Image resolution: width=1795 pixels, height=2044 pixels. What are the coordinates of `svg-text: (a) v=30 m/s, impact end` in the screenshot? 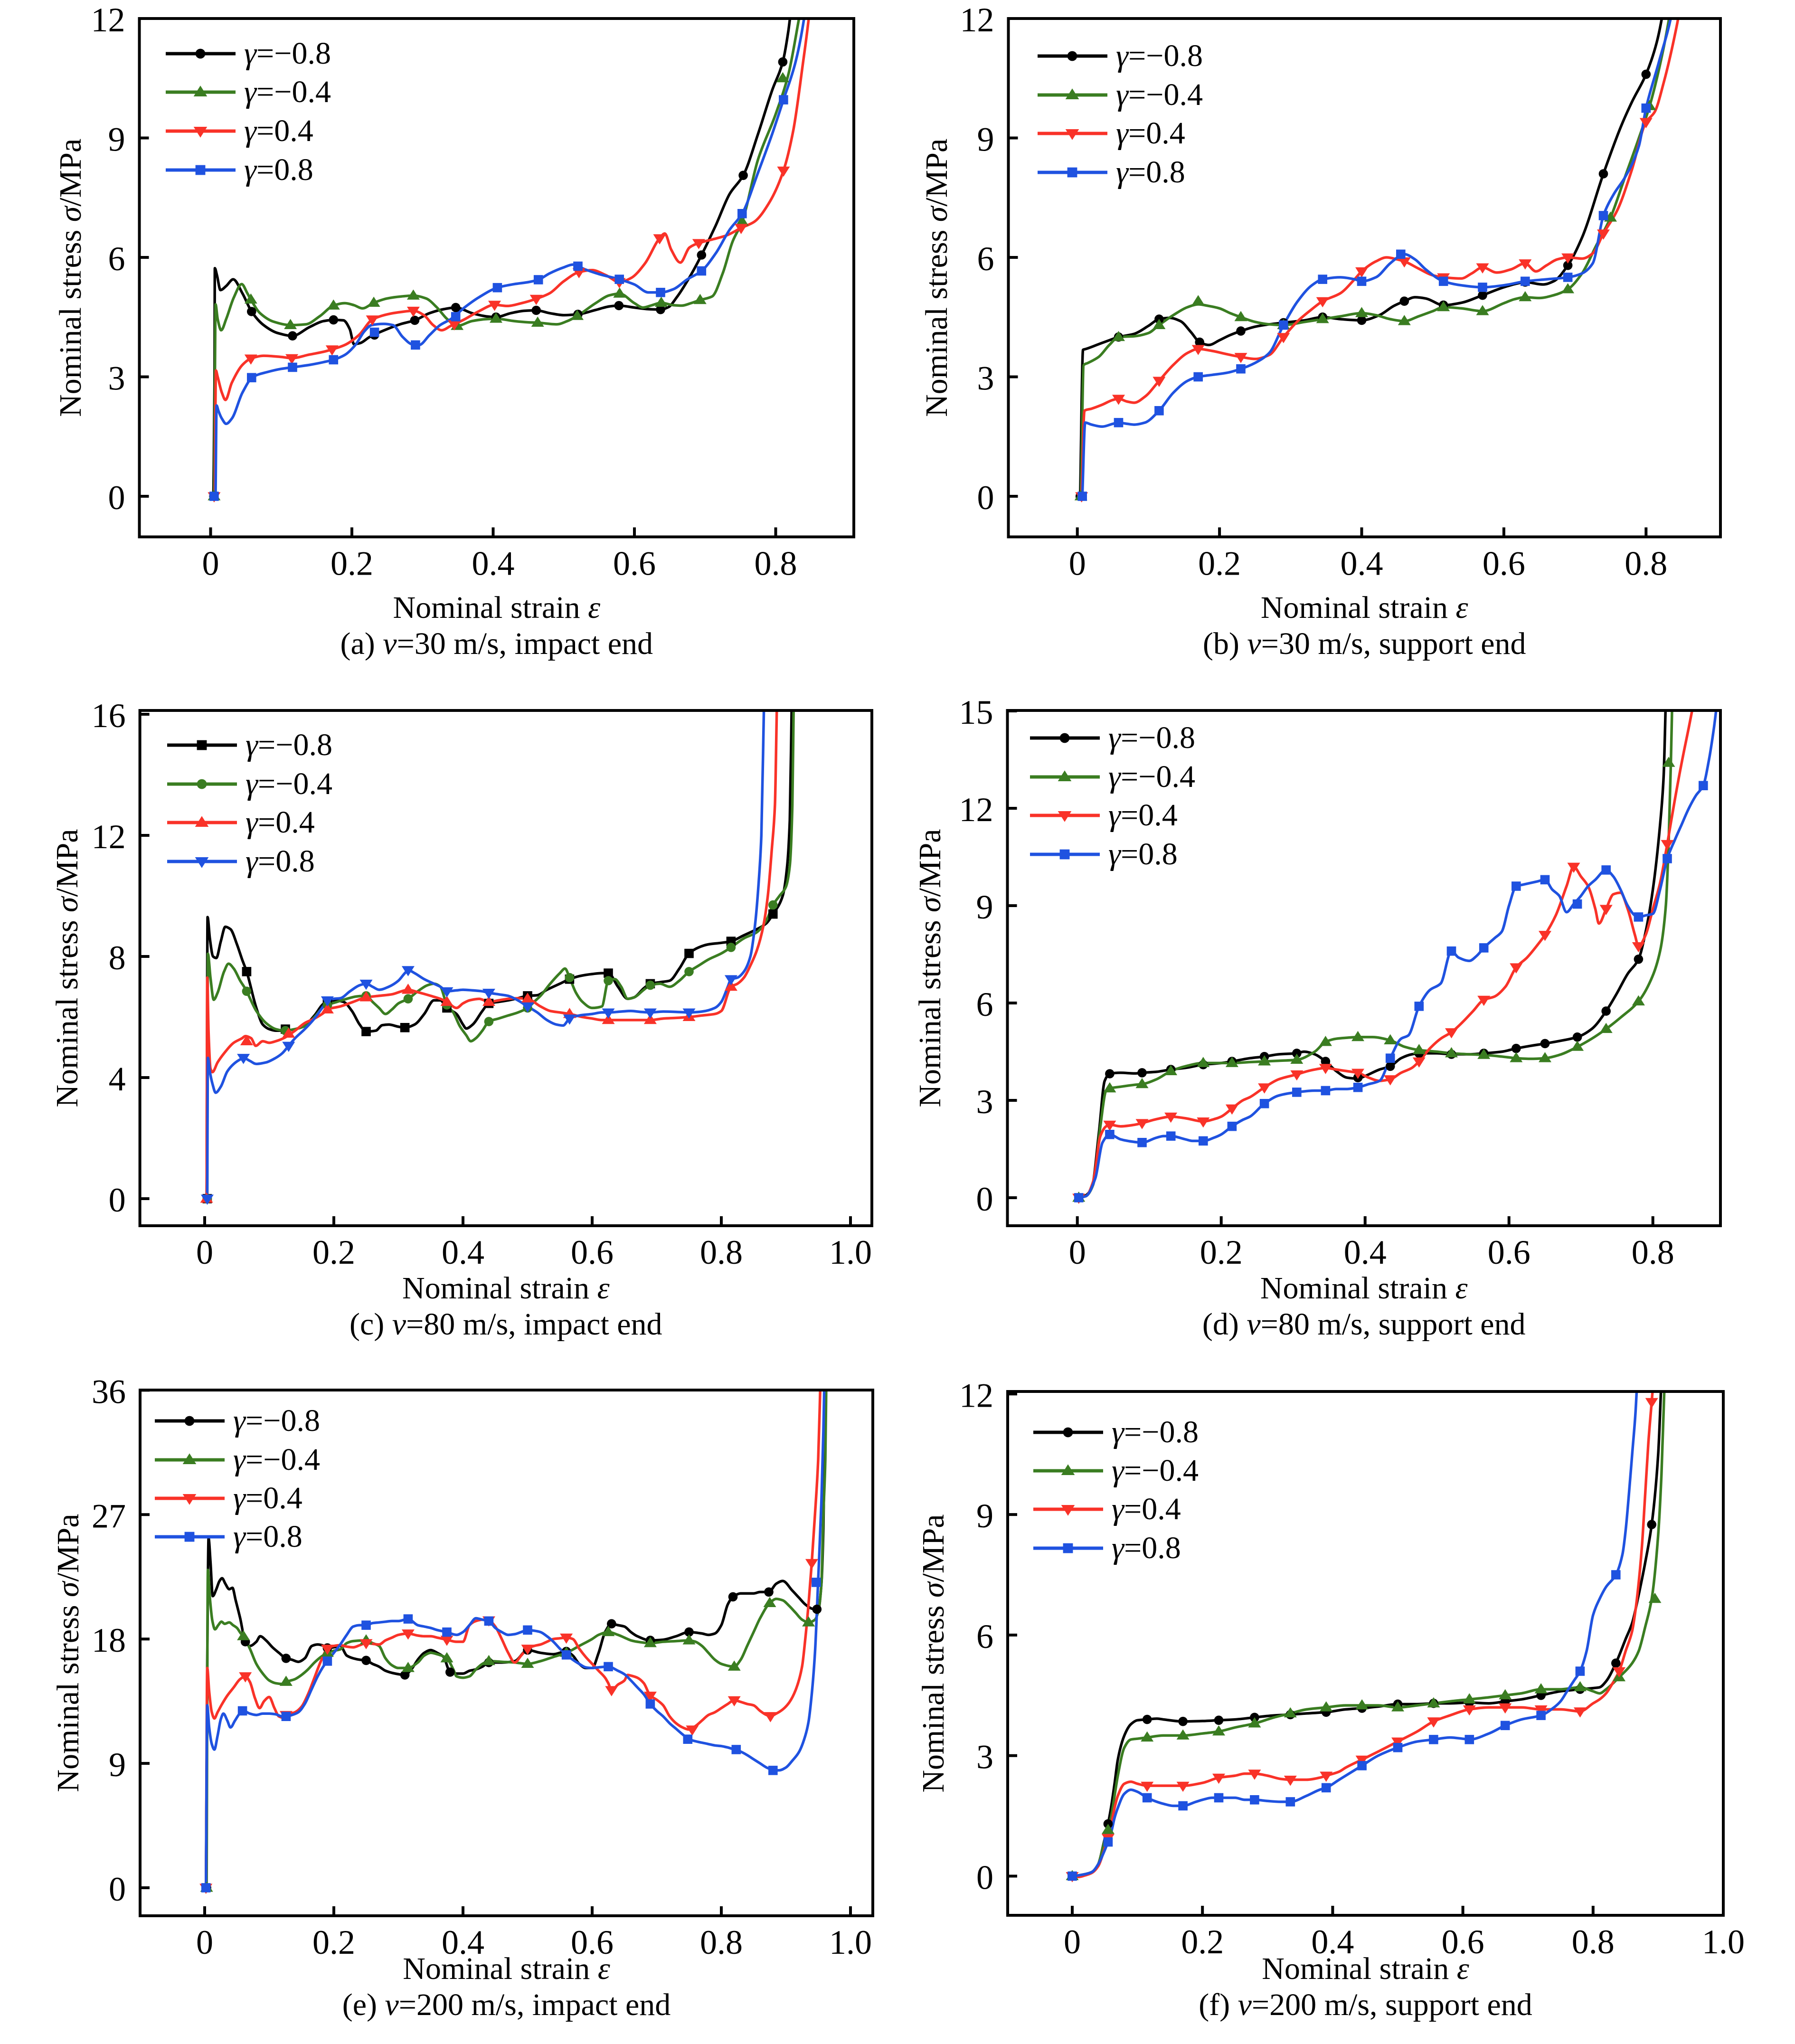 It's located at (497, 643).